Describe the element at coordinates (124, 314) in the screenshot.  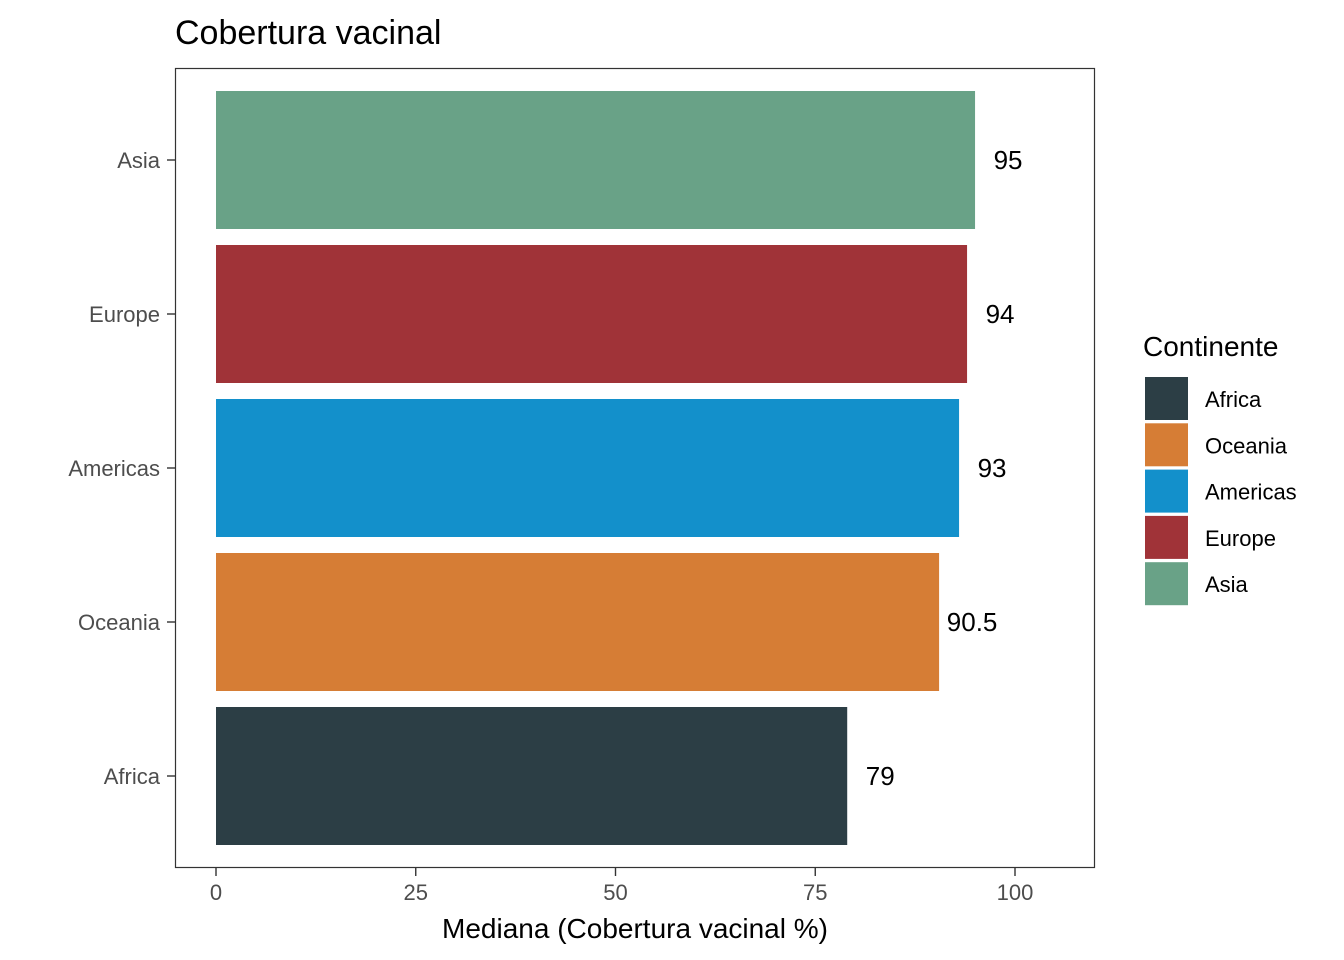
I see `y-tick-label-europe: Europe` at that location.